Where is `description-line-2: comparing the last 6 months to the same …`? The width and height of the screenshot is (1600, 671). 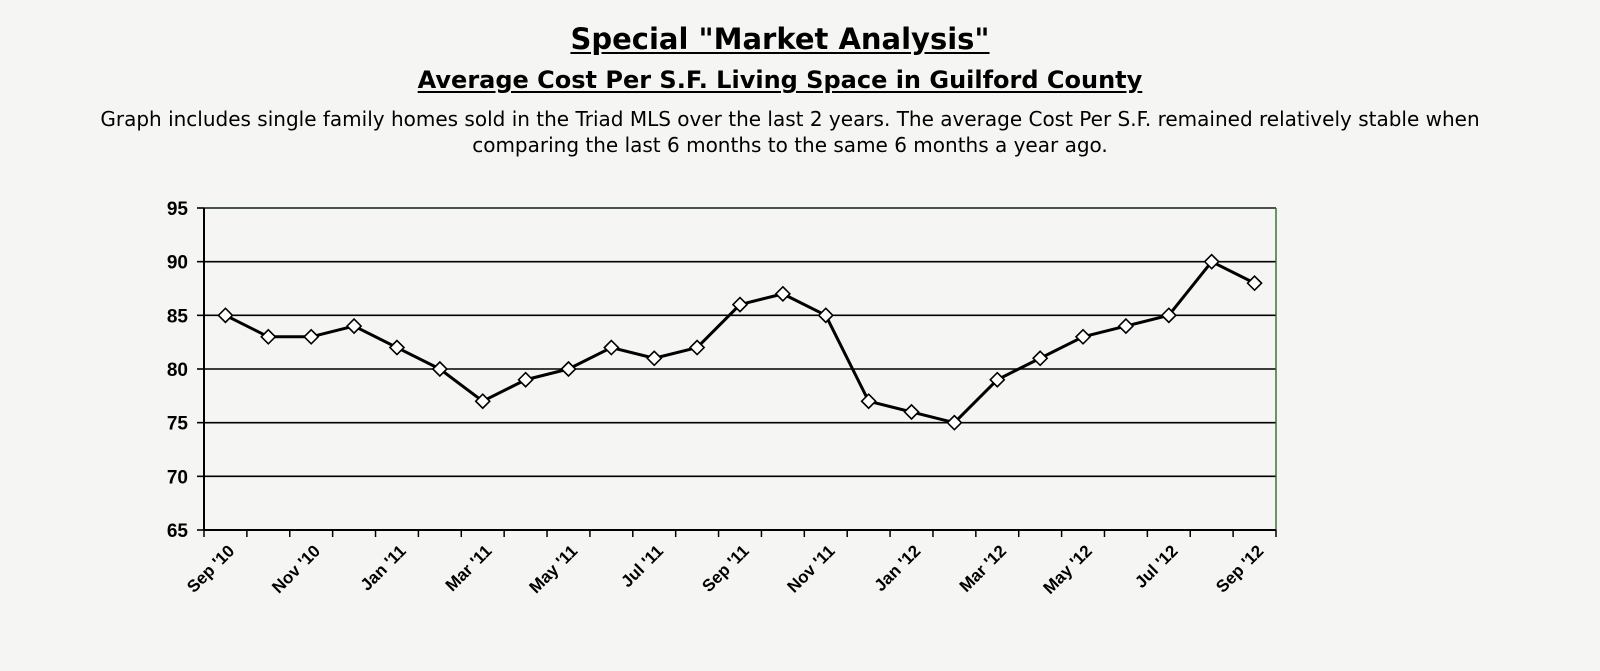 description-line-2: comparing the last 6 months to the same … is located at coordinates (790, 145).